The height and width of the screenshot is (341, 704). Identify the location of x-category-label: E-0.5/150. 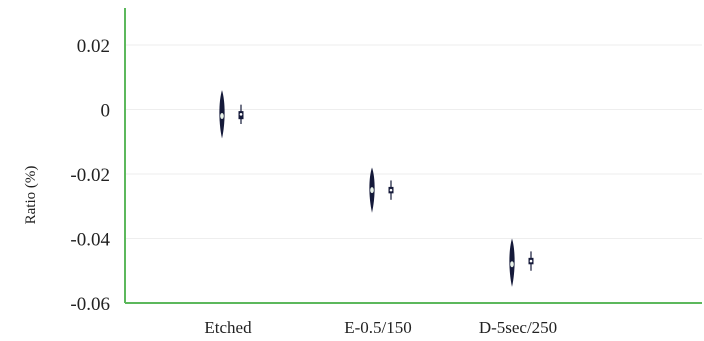
(378, 327).